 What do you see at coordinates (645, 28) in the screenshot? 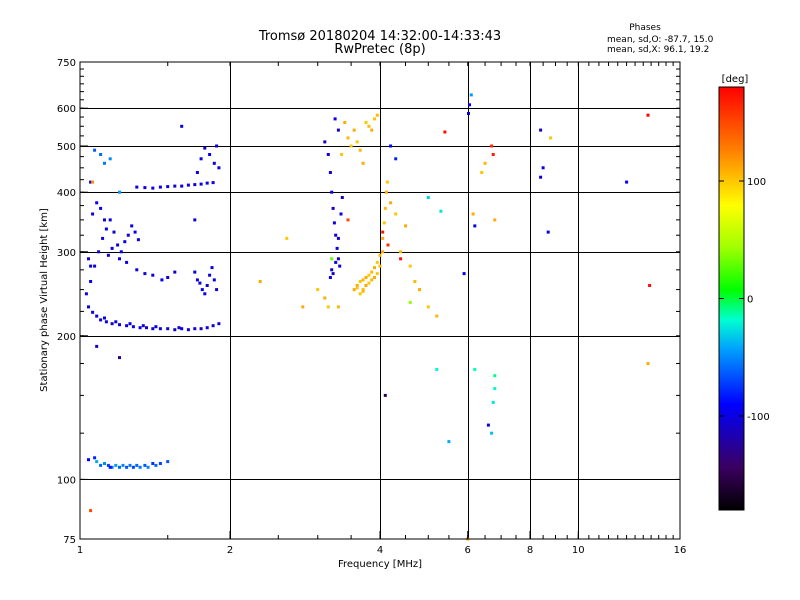
I see `phase-info-heading: Phases` at bounding box center [645, 28].